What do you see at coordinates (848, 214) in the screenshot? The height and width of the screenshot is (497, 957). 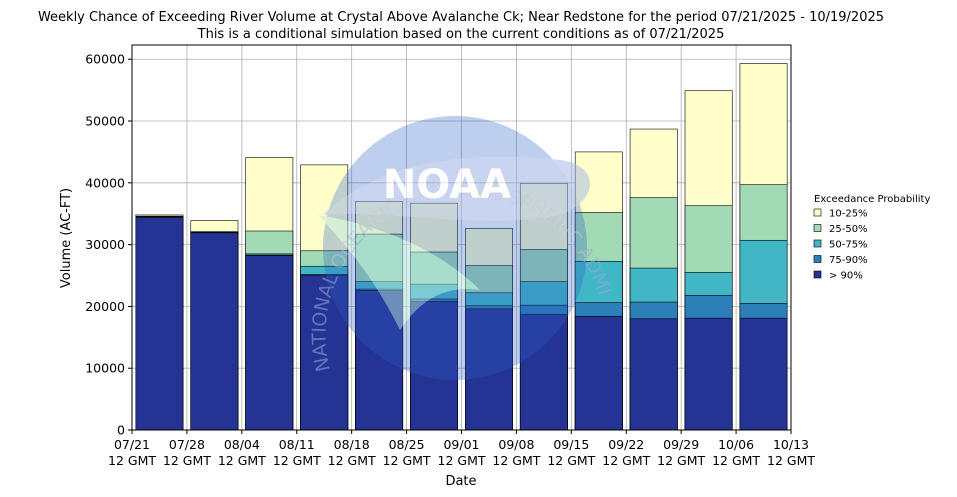 I see `legend-entry: 10-25%` at bounding box center [848, 214].